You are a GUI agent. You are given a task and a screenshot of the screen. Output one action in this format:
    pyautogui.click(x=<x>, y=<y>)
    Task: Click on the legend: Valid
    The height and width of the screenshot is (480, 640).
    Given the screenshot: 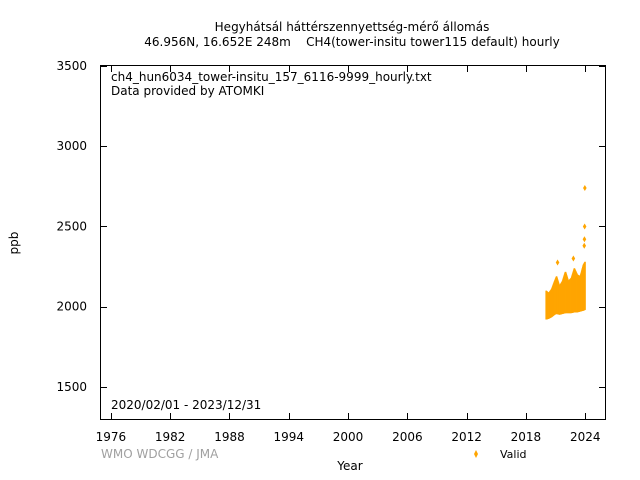 What is the action you would take?
    pyautogui.click(x=500, y=454)
    